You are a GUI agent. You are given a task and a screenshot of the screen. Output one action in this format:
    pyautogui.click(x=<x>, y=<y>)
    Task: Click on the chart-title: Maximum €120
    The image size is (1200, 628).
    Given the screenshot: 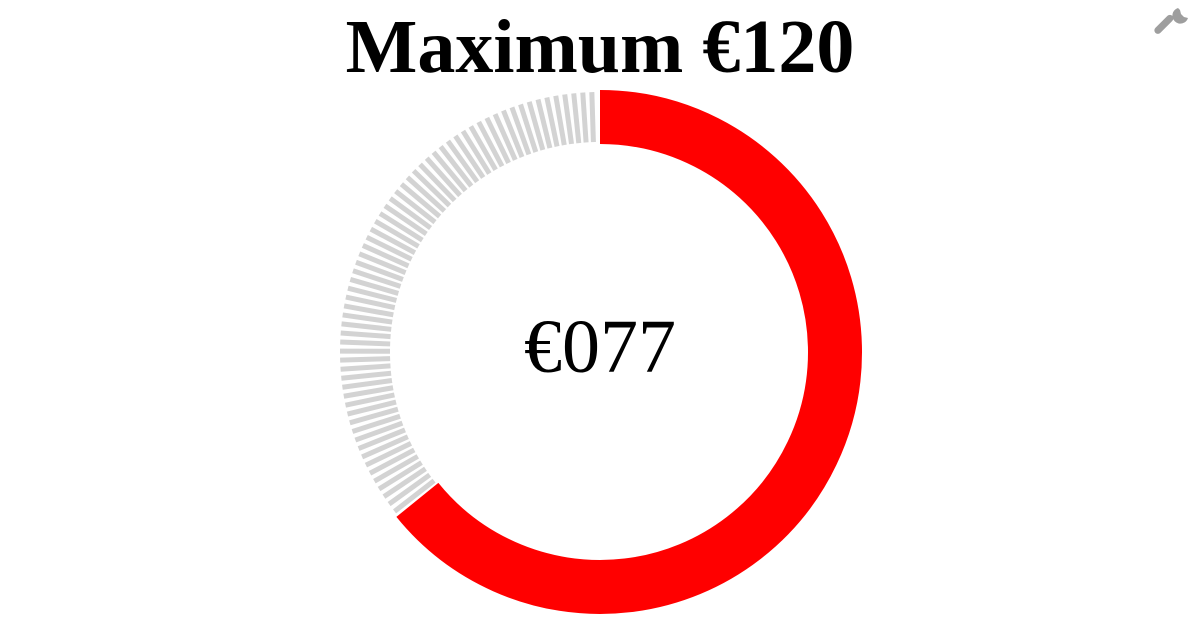 What is the action you would take?
    pyautogui.click(x=600, y=47)
    